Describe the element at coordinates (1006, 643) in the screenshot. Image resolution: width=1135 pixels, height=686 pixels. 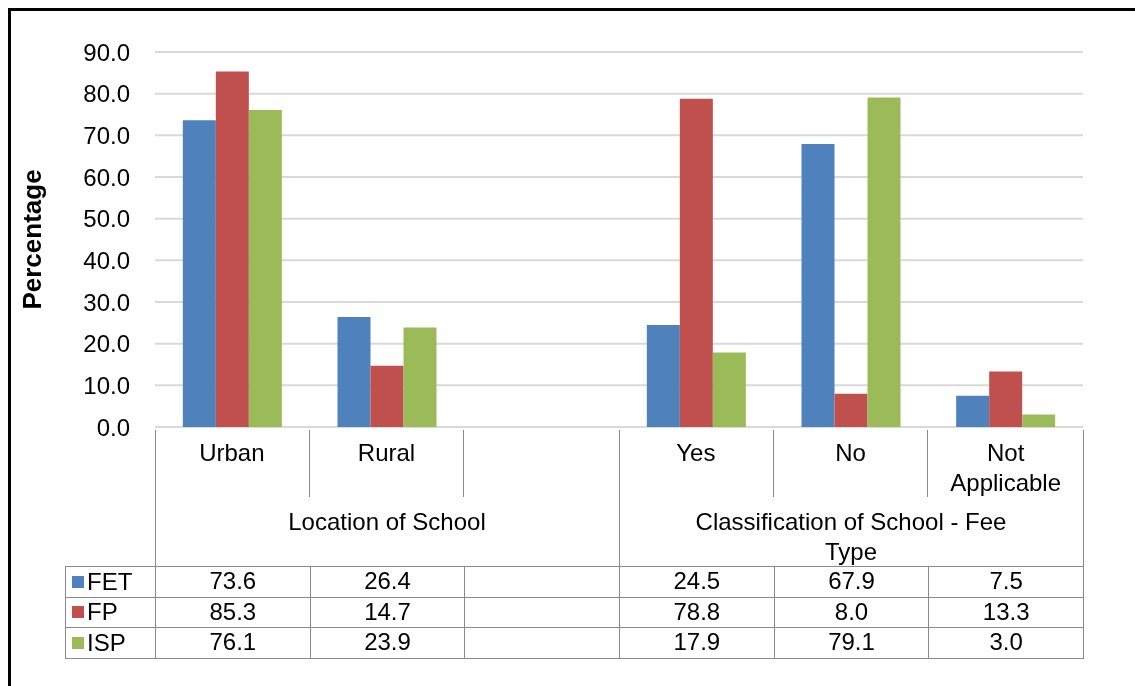
I see `data-label: 3.0` at that location.